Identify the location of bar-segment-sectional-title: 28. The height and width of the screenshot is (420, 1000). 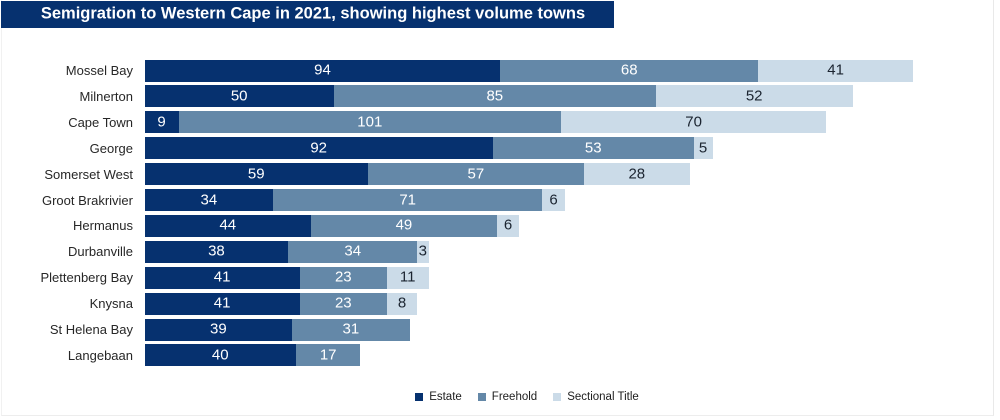
(636, 174).